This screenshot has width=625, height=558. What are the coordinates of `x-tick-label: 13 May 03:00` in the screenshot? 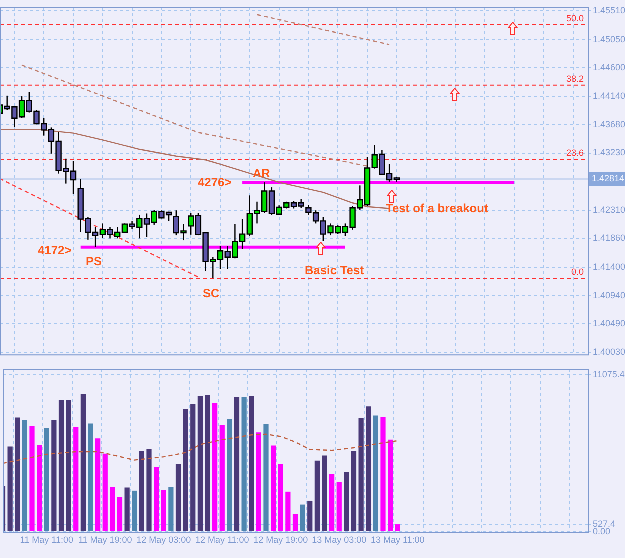 It's located at (339, 539).